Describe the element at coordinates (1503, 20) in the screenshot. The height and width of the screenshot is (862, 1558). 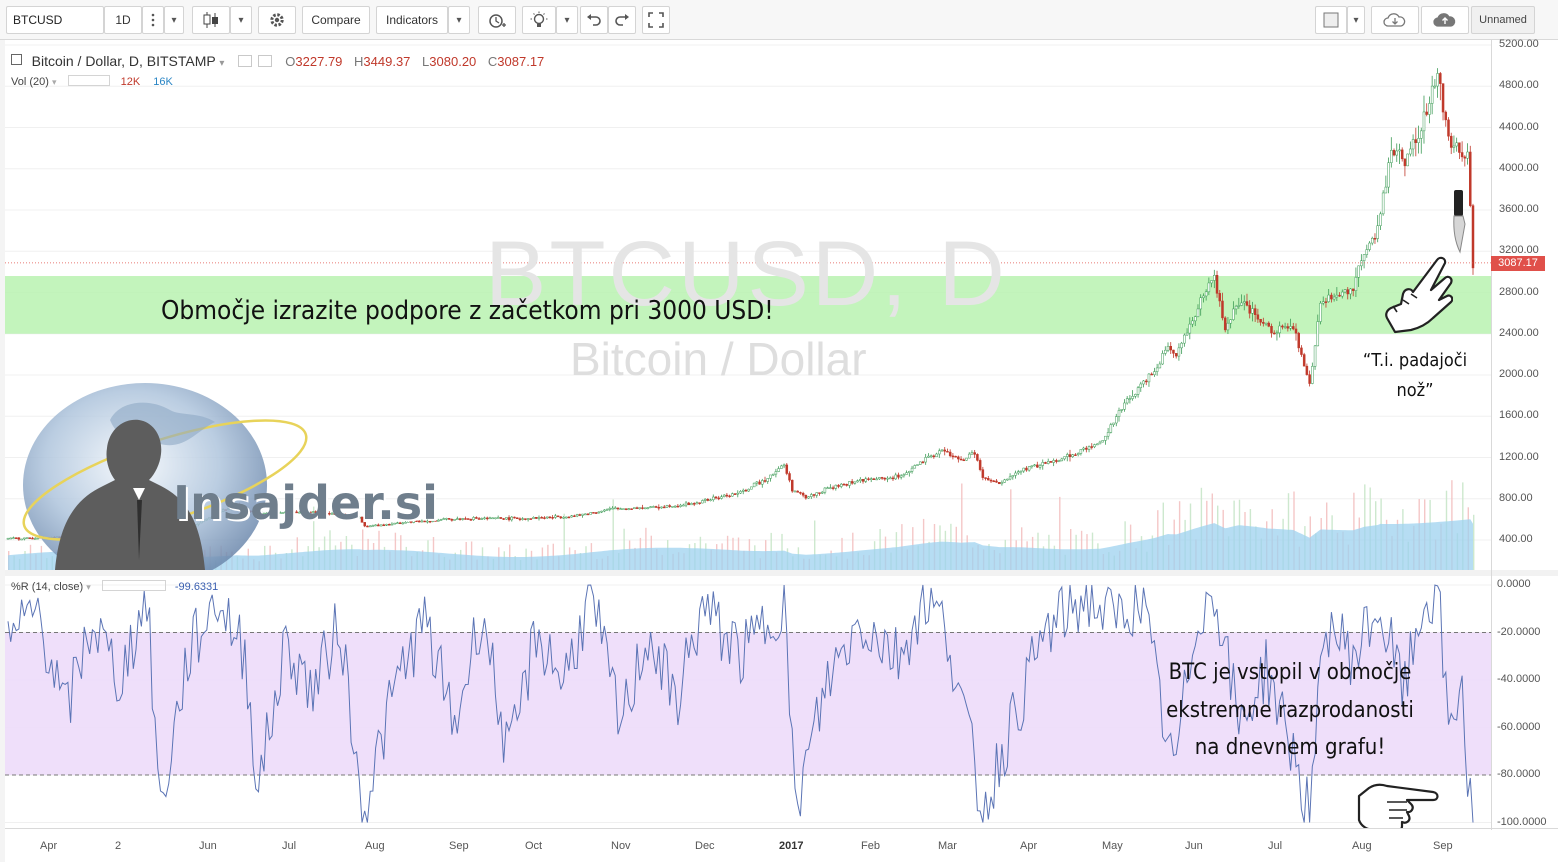
I see `layout-name-button: Unnamed` at that location.